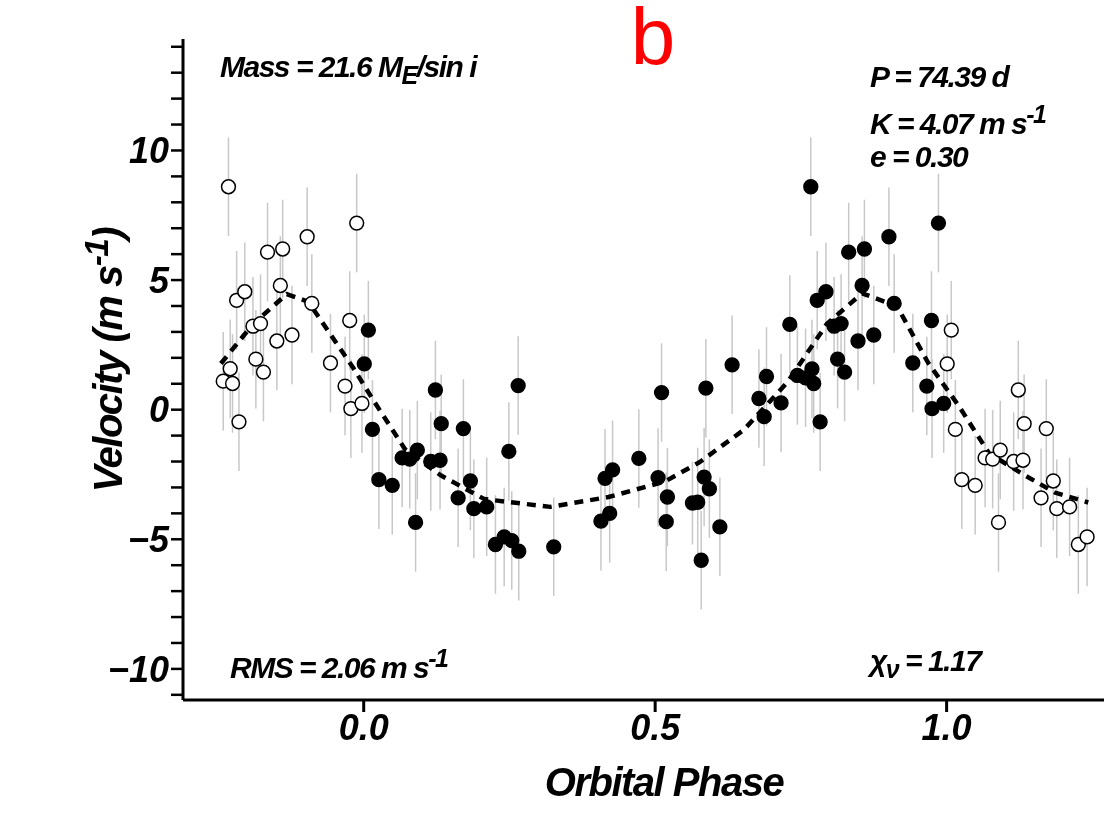  Describe the element at coordinates (958, 120) in the screenshot. I see `annotation: K = 4.07 m s$^{-1}$` at that location.